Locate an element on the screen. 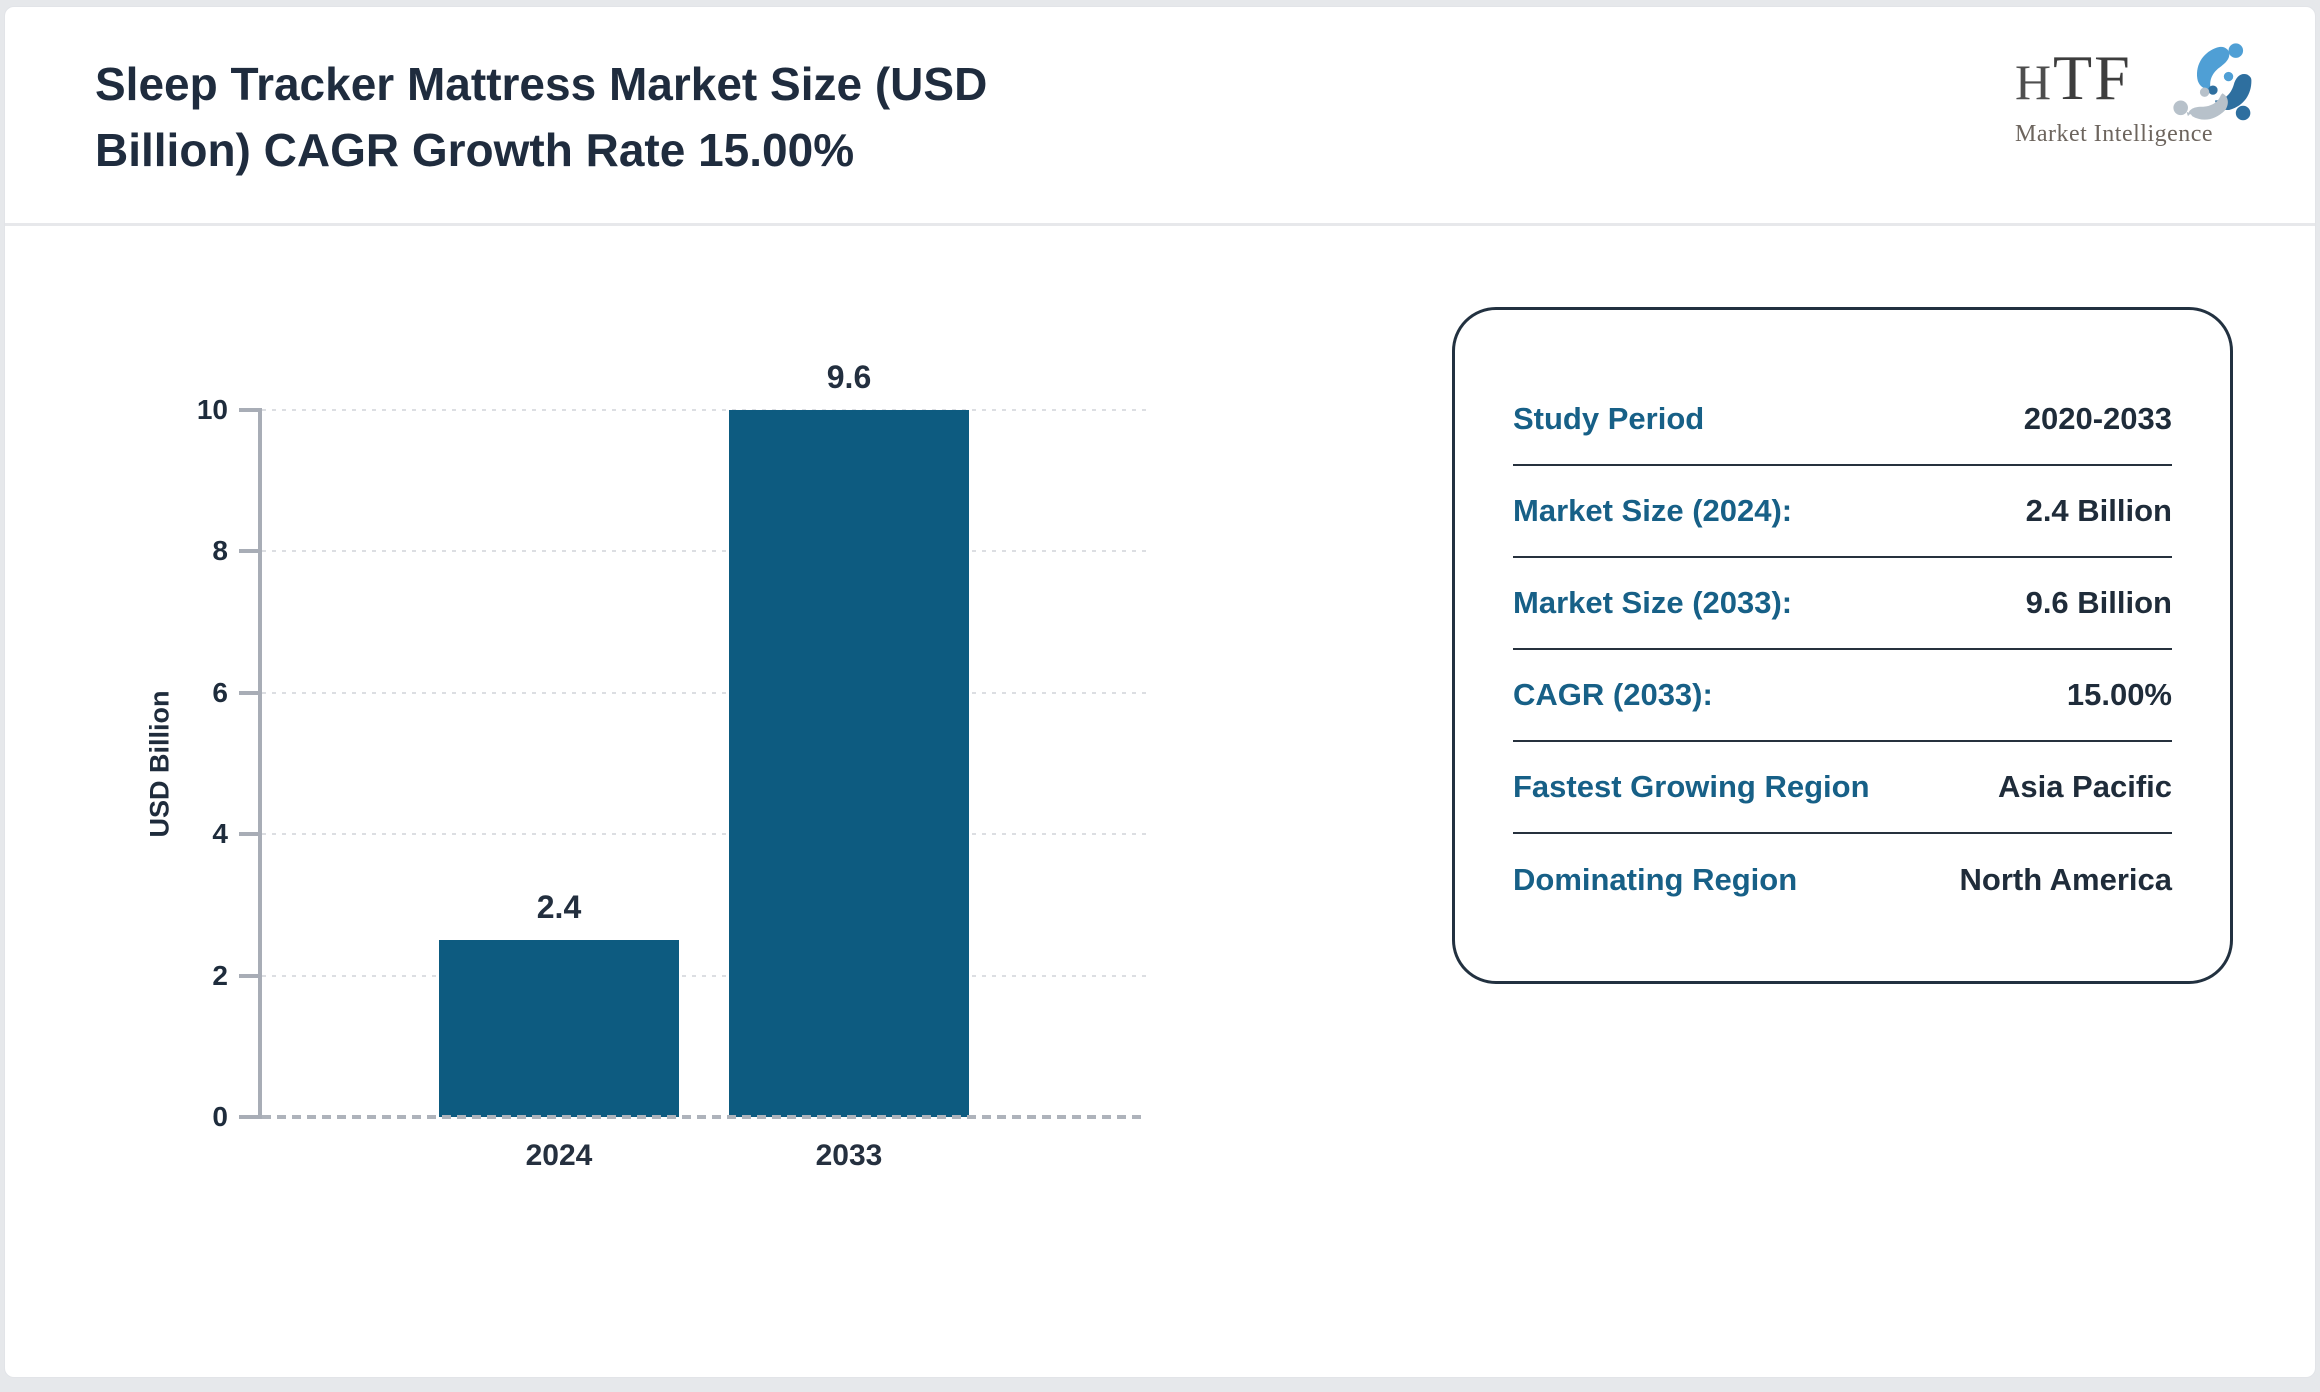 The height and width of the screenshot is (1392, 2320). htf-logo-text: HTF is located at coordinates (2073, 77).